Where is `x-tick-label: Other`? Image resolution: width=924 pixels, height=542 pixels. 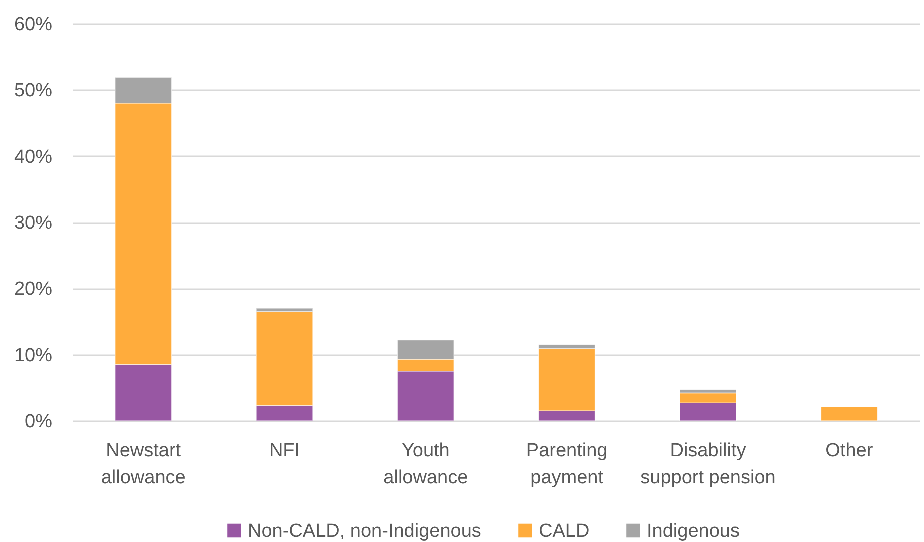 x-tick-label: Other is located at coordinates (850, 451).